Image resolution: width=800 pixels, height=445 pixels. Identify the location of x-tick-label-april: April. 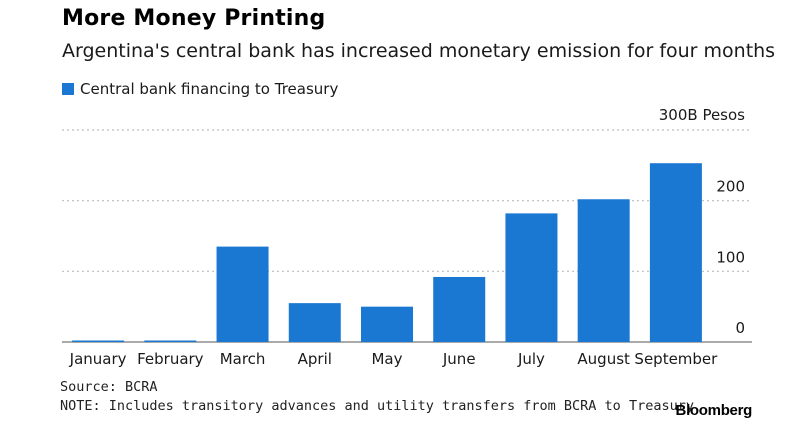
(315, 359).